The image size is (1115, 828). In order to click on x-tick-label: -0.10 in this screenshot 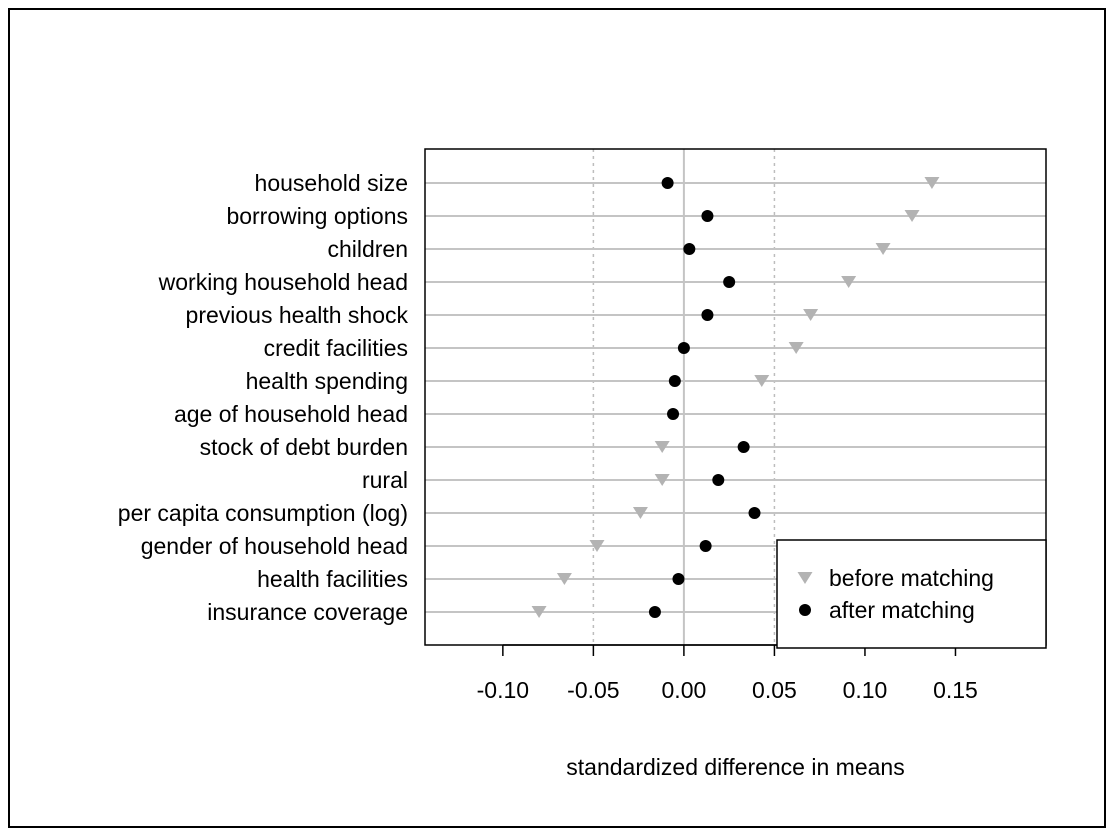, I will do `click(503, 690)`.